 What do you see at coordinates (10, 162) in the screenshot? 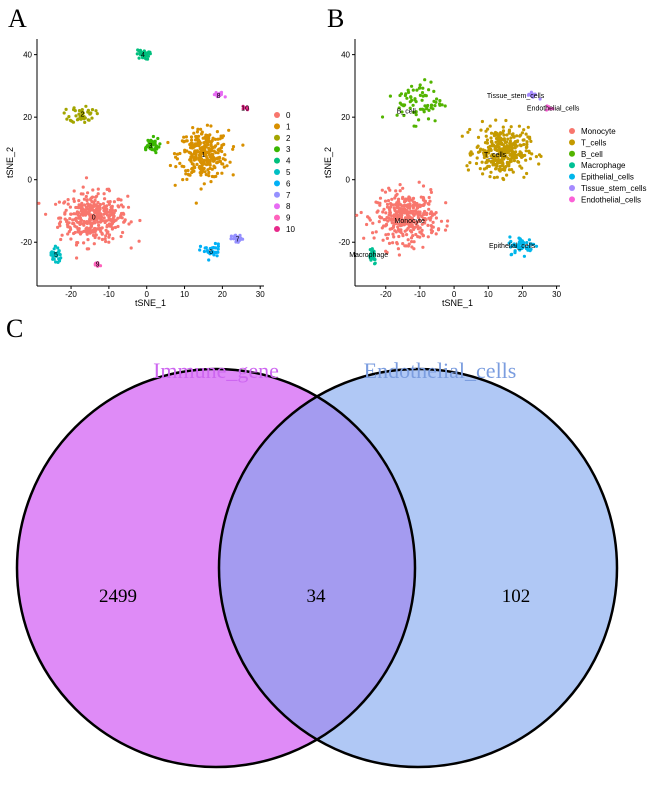
I see `y-axis-title: tSNE_2` at bounding box center [10, 162].